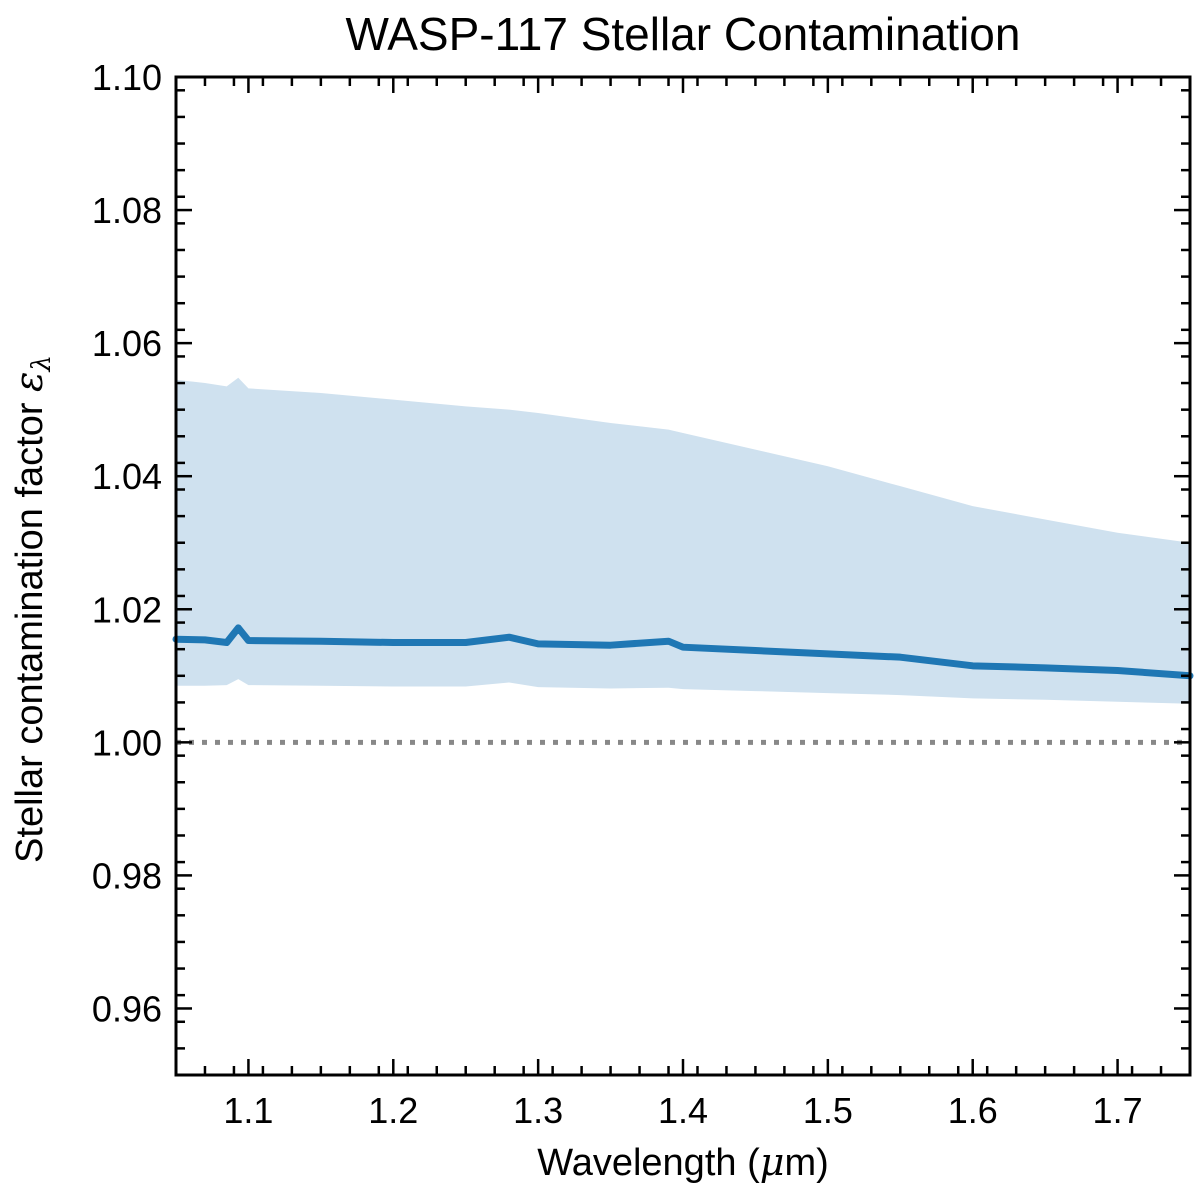  What do you see at coordinates (1118, 1110) in the screenshot?
I see `x-tick-label: 1.7` at bounding box center [1118, 1110].